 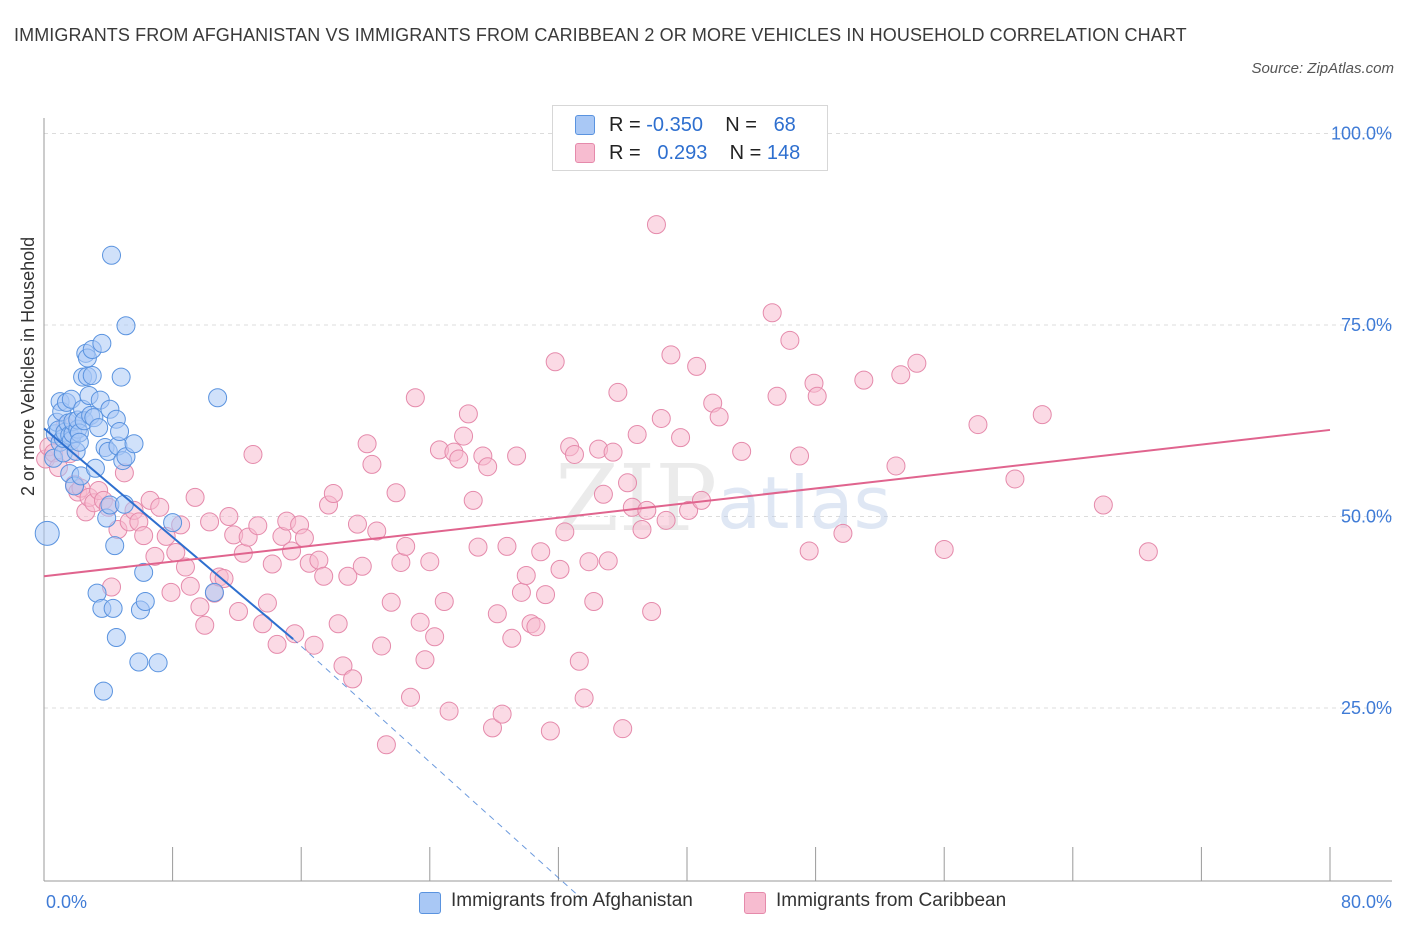 What do you see at coordinates (690, 138) in the screenshot?
I see `stats-legend: R = -0.350 N = 68 R = 0.293 N = 148` at bounding box center [690, 138].